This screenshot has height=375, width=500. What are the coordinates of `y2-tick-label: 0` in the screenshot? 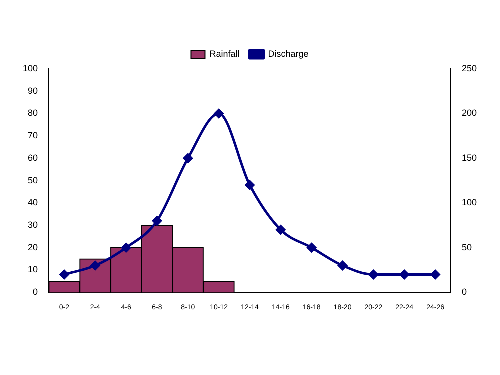 It's located at (464, 292).